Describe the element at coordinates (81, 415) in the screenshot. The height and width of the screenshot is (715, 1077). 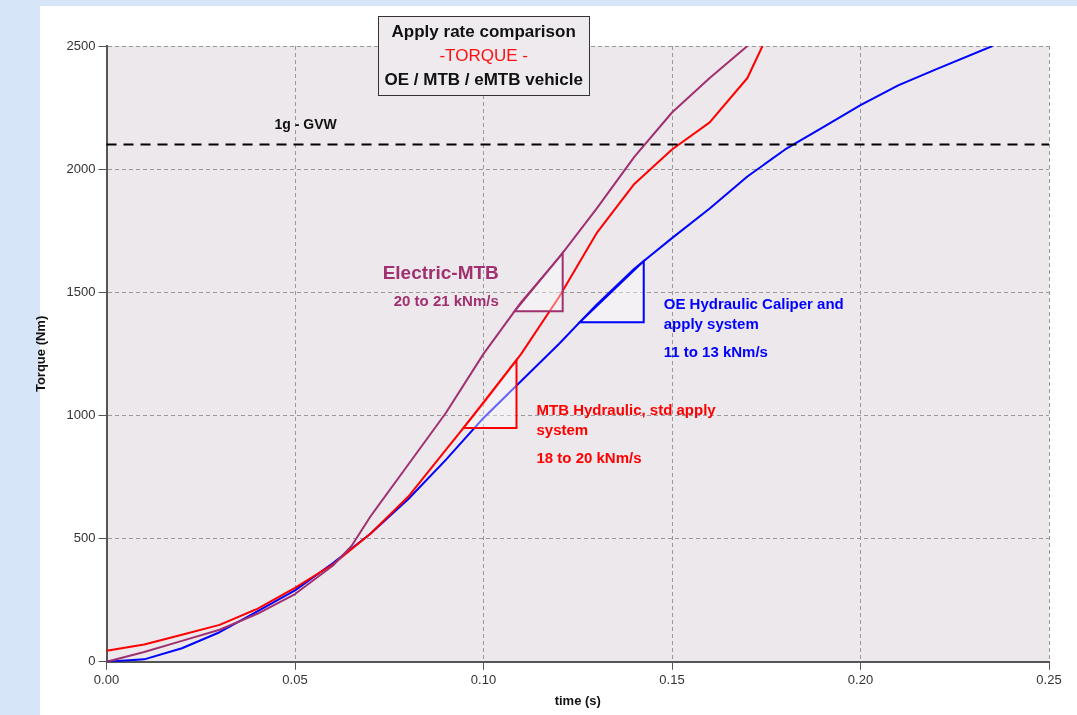
I see `y-tick-label: 1000` at that location.